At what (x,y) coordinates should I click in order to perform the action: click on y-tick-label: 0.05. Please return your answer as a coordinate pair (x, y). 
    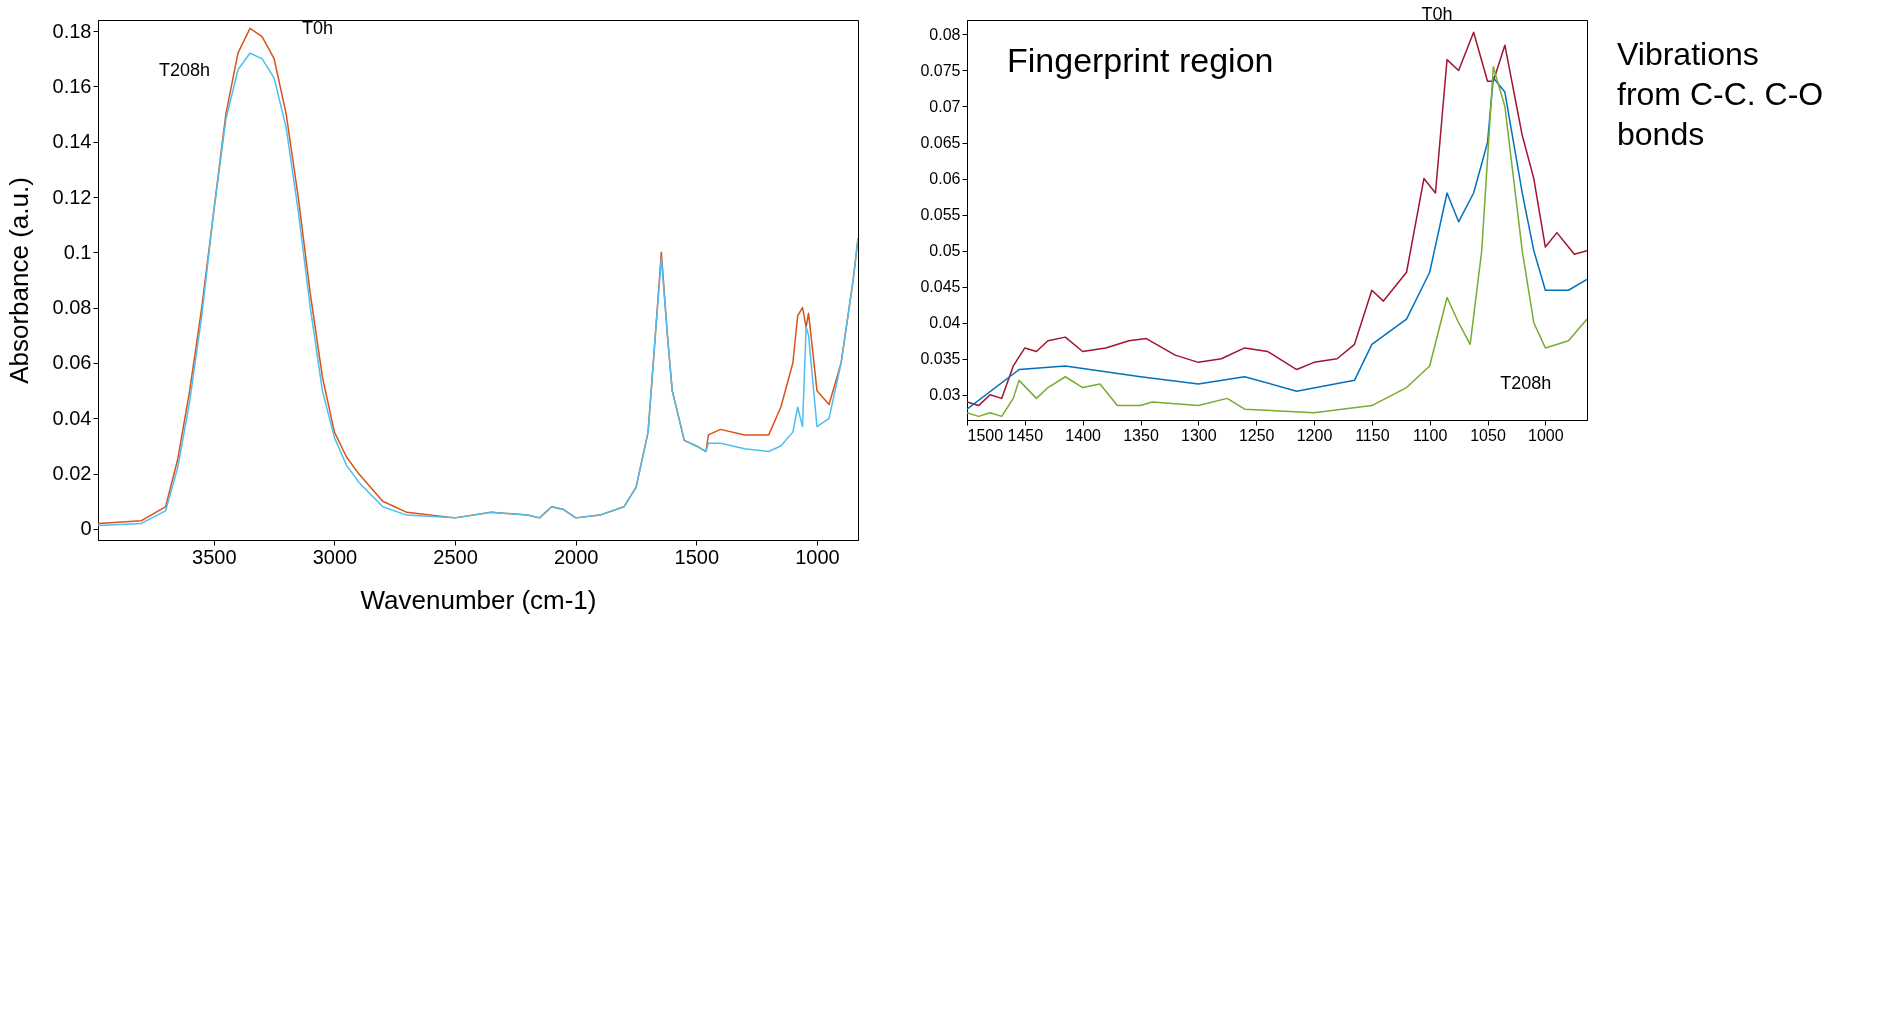
    Looking at the image, I should click on (945, 251).